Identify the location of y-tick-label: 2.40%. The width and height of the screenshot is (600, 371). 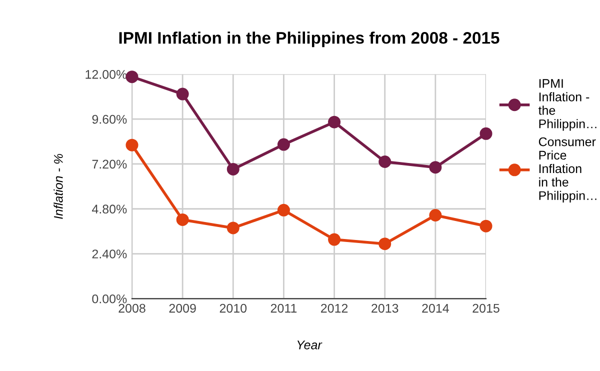
(109, 254).